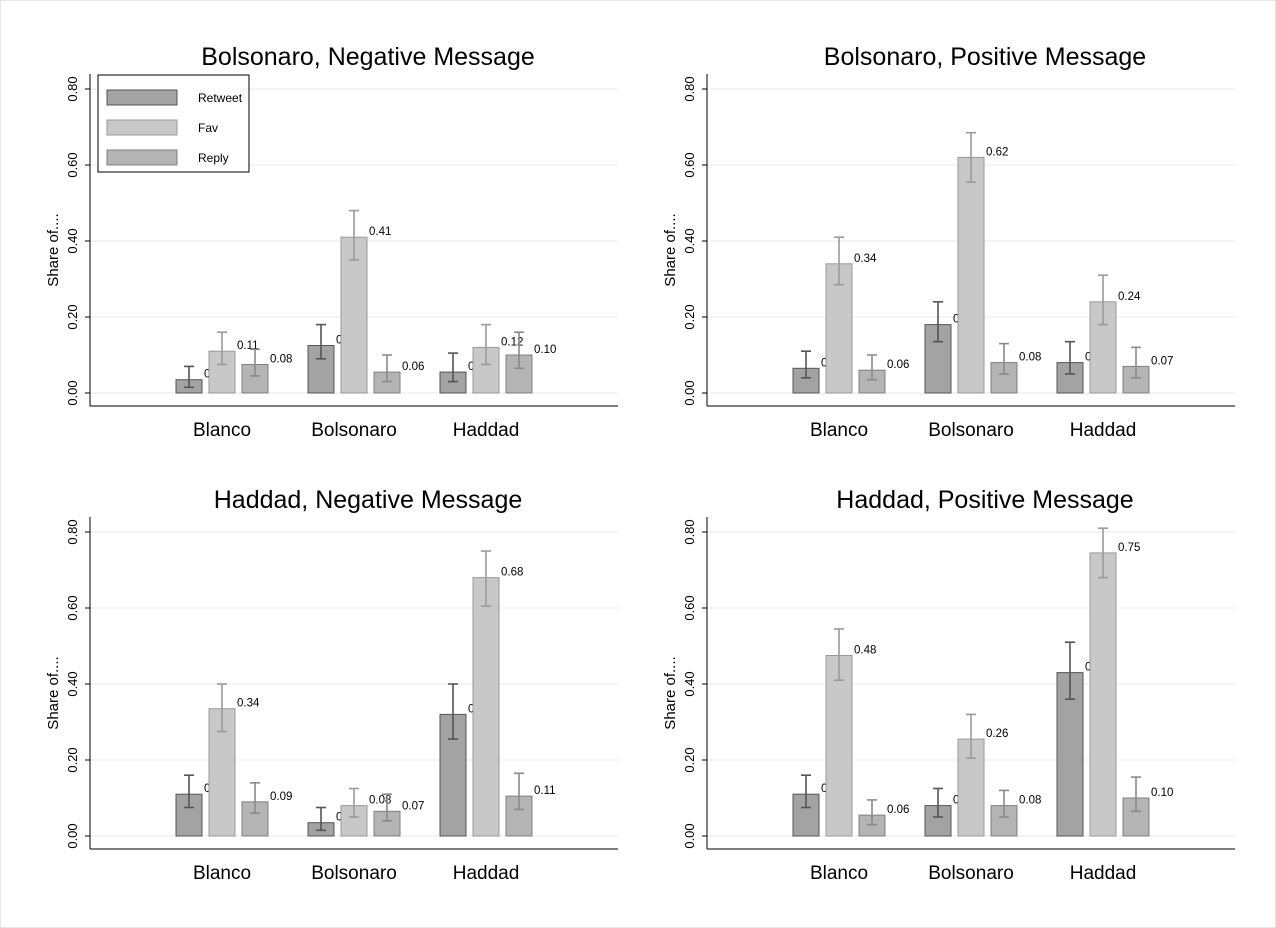 This screenshot has height=928, width=1276. I want to click on data-label: 0.24, so click(1129, 297).